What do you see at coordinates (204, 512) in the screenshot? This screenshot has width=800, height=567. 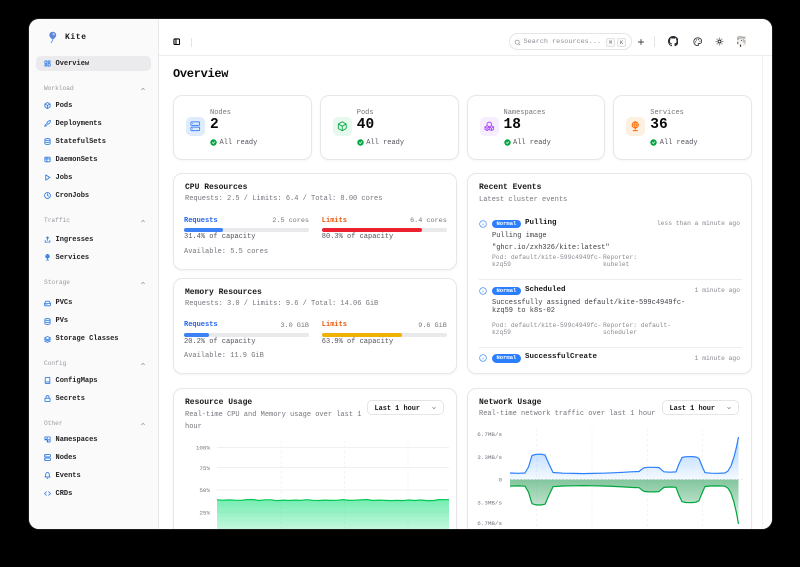 I see `svg-text: 25%` at bounding box center [204, 512].